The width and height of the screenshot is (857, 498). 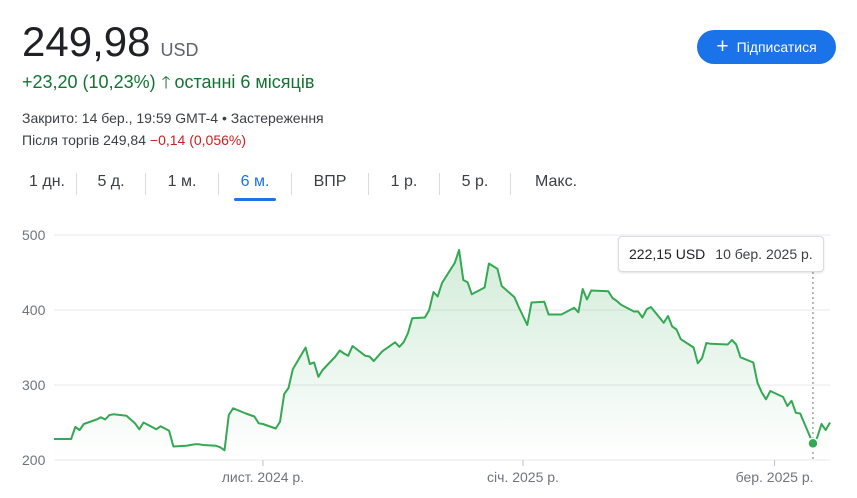 What do you see at coordinates (182, 181) in the screenshot?
I see `tab-1-month: 1 м.` at bounding box center [182, 181].